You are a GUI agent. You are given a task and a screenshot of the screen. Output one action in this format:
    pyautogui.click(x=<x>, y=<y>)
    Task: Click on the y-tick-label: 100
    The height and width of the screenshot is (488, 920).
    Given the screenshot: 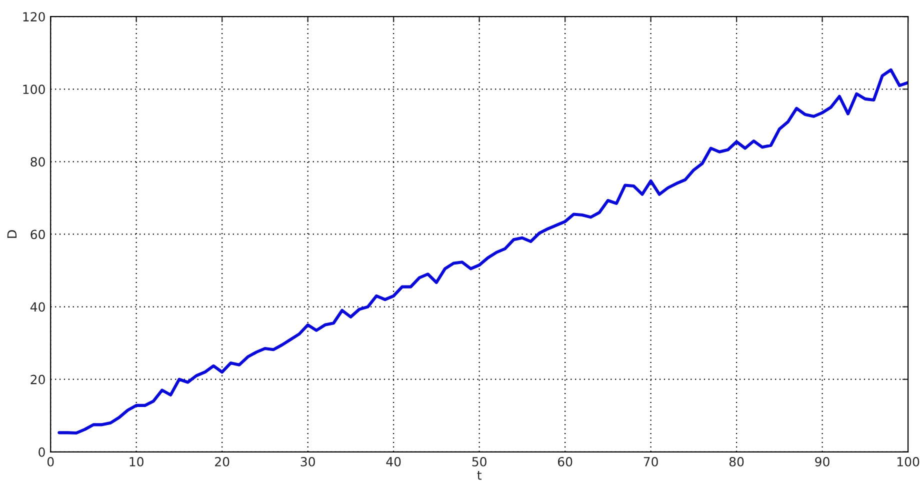 What is the action you would take?
    pyautogui.click(x=34, y=89)
    